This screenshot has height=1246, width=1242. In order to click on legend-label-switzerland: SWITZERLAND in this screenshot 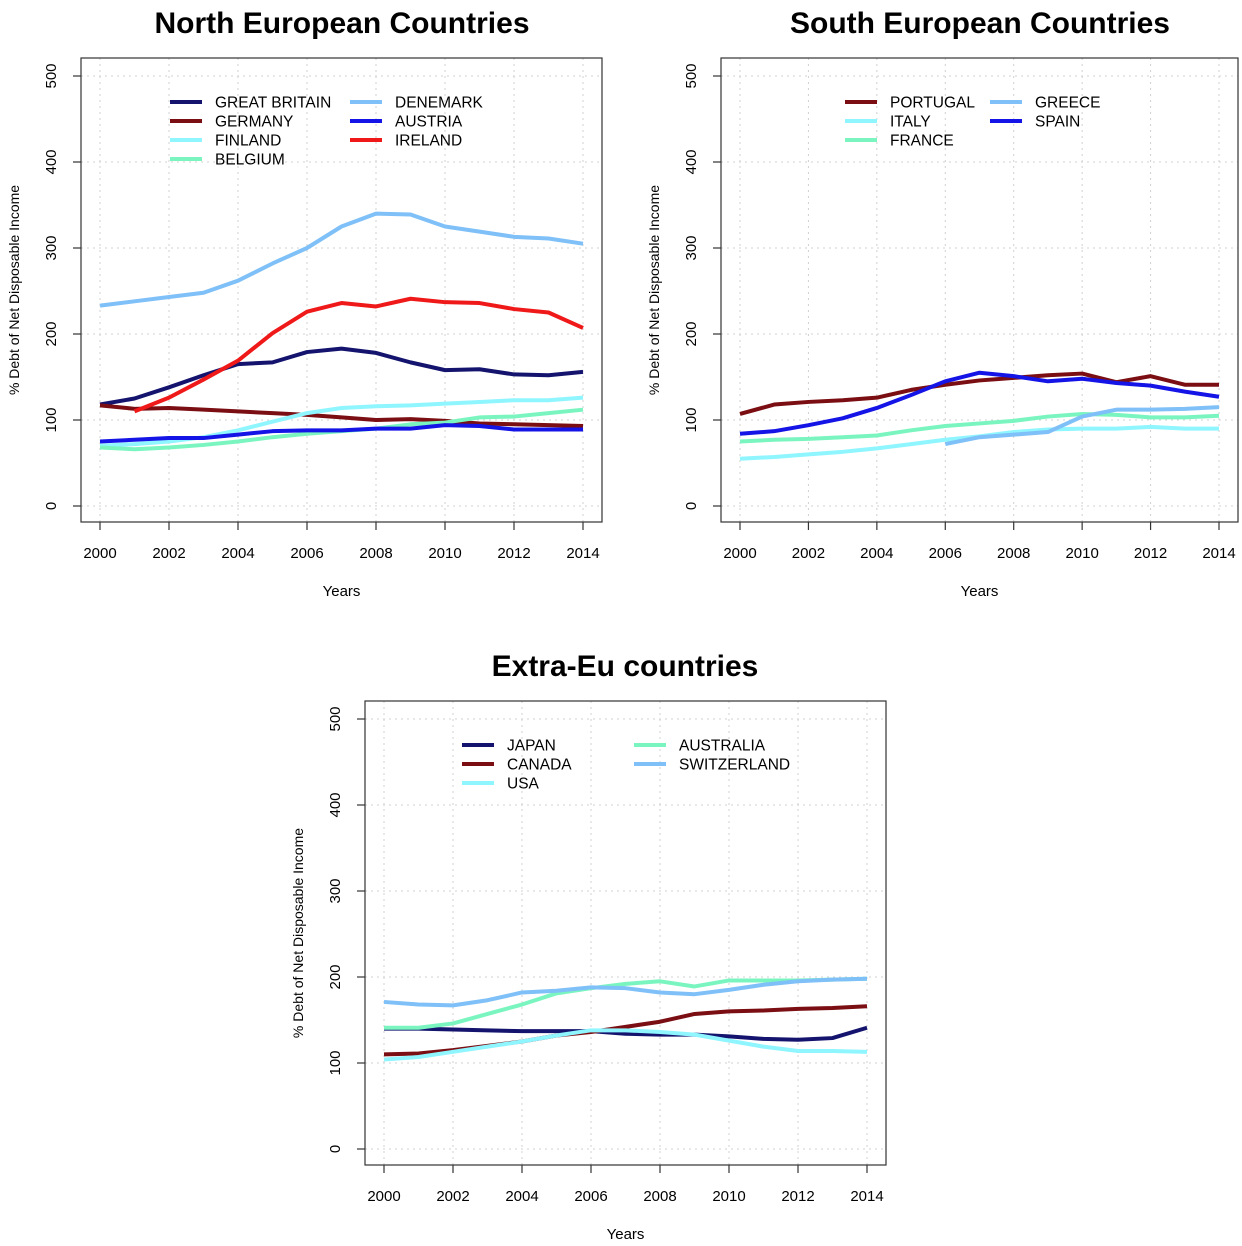, I will do `click(734, 765)`.